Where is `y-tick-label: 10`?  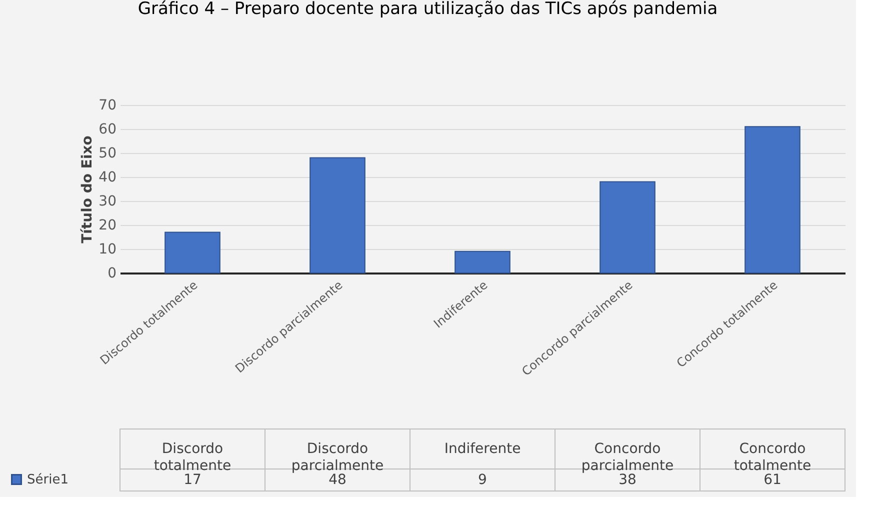 y-tick-label: 10 is located at coordinates (107, 250).